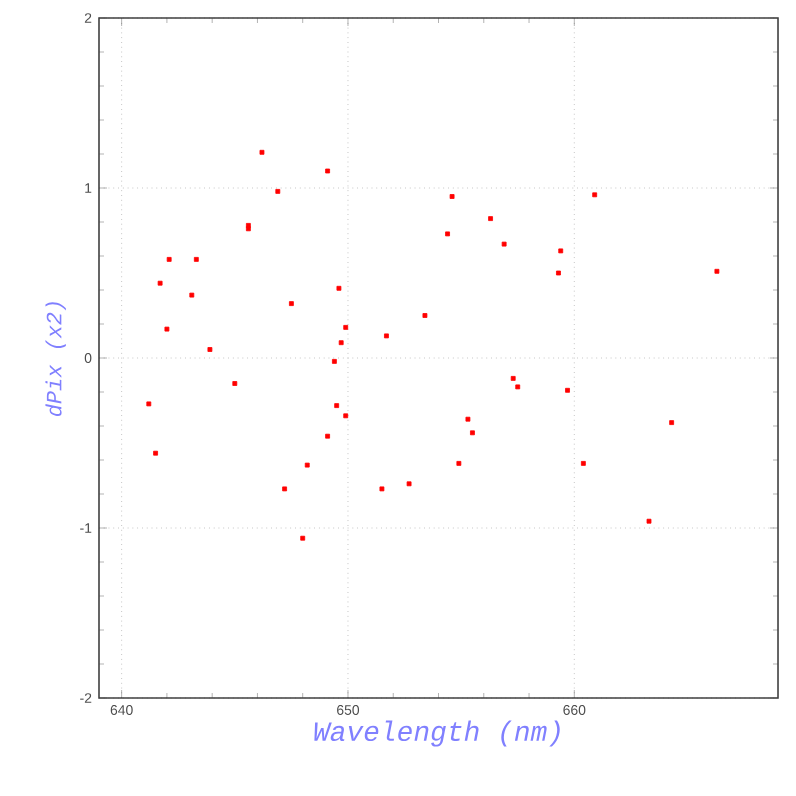 Image resolution: width=796 pixels, height=796 pixels. Describe the element at coordinates (55, 359) in the screenshot. I see `y-axis-title: dPix (x2)` at that location.